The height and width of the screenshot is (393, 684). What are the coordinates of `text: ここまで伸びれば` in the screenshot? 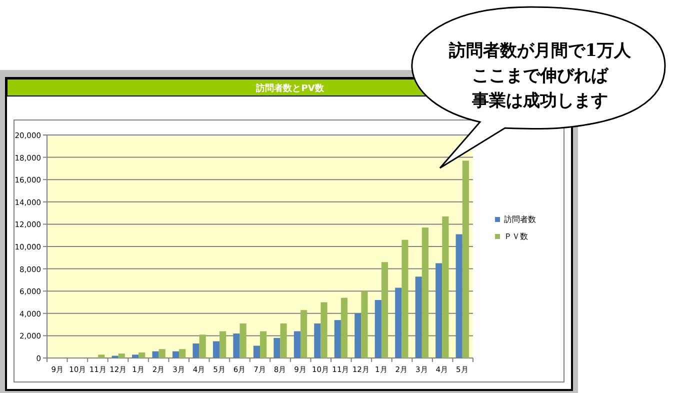 It's located at (540, 76).